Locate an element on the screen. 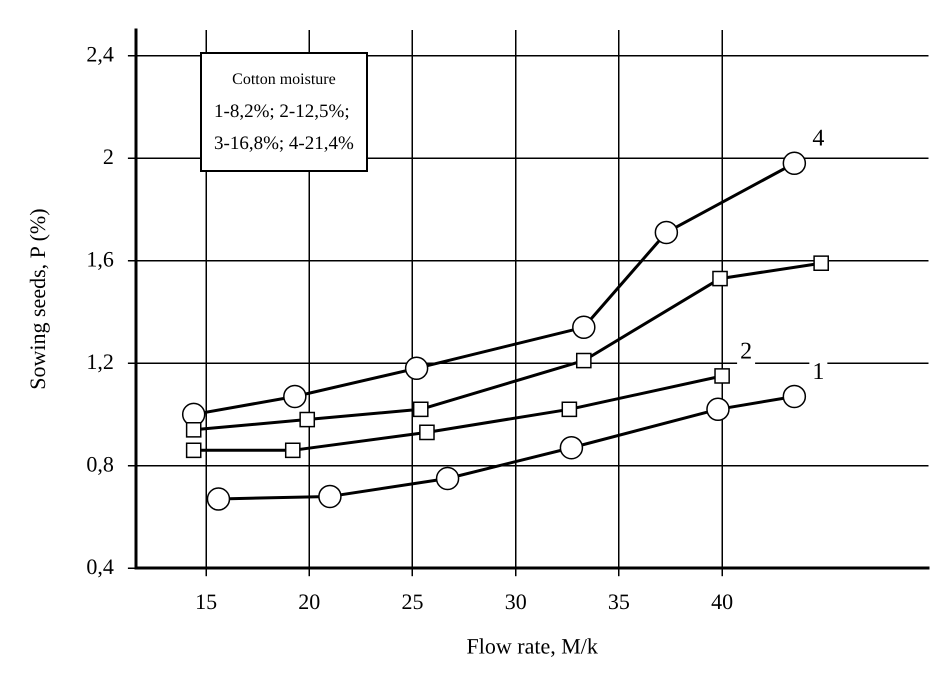 This screenshot has width=941, height=675. x-axis-title: Flow rate, M/k is located at coordinates (532, 646).